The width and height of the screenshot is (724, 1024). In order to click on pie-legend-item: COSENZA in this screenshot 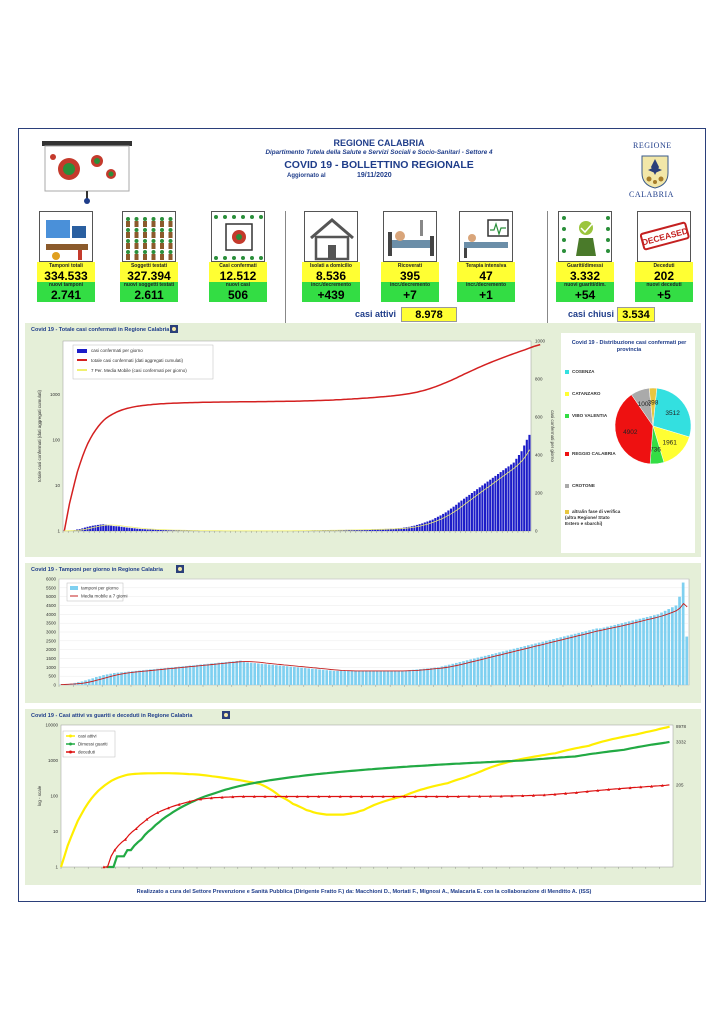, I will do `click(593, 372)`.